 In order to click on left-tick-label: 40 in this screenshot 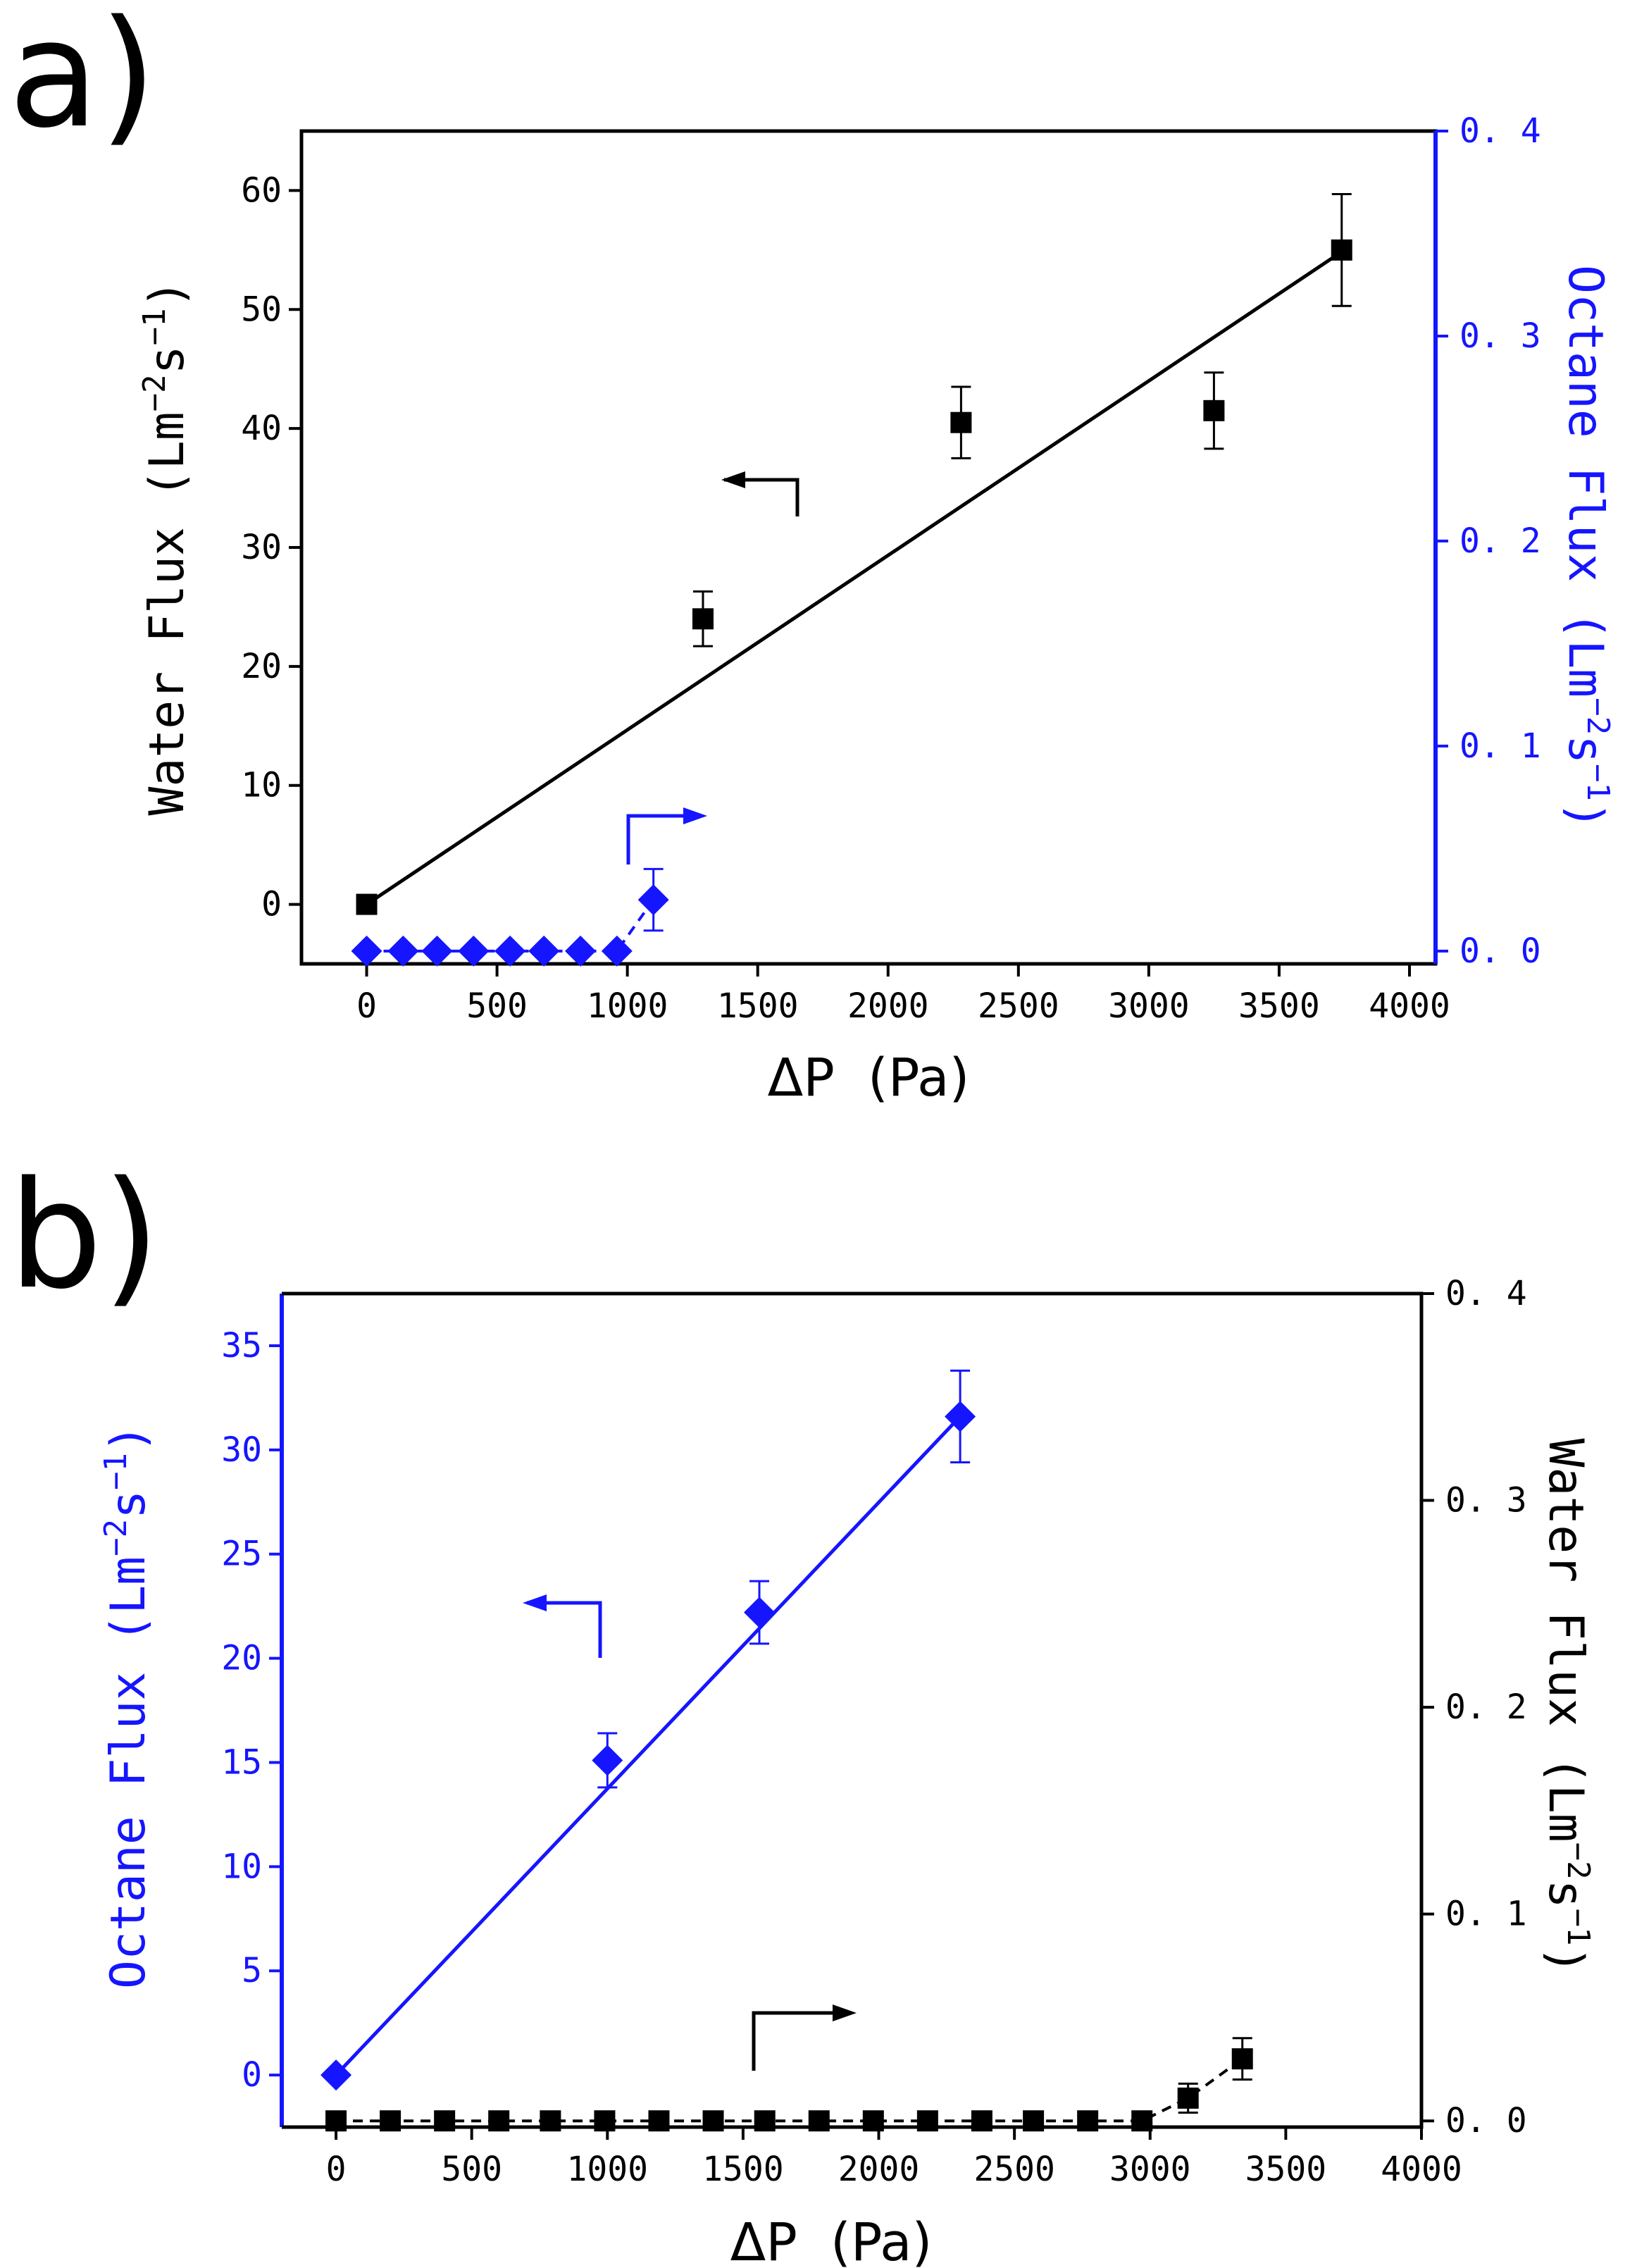, I will do `click(261, 428)`.